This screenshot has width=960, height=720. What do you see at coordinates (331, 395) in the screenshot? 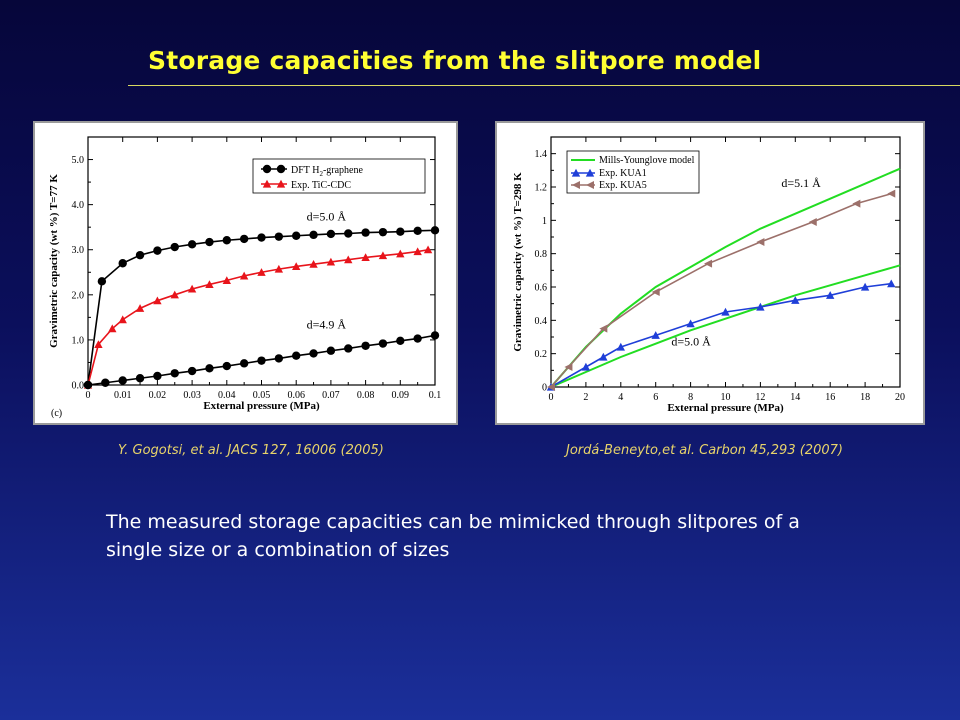
I see `x-tick-label: 0.07` at bounding box center [331, 395].